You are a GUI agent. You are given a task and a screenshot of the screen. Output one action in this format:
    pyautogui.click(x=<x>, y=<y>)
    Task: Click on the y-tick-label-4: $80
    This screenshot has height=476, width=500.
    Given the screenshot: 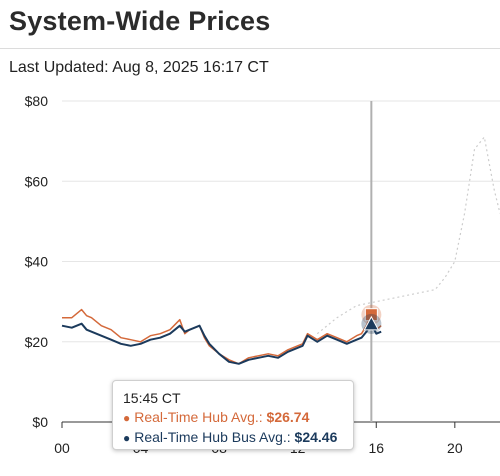 What is the action you would take?
    pyautogui.click(x=37, y=101)
    